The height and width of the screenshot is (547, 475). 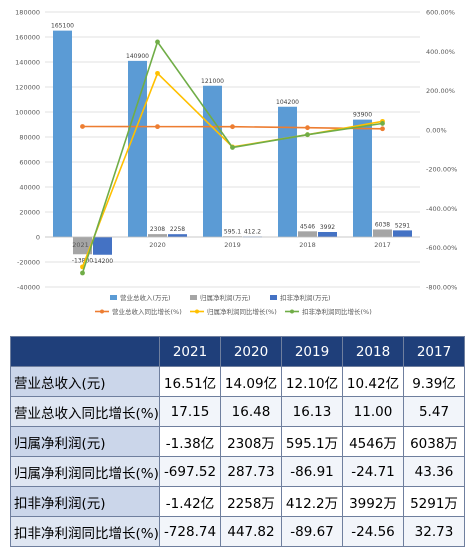 I want to click on bar-data-label: 6038, so click(x=382, y=224).